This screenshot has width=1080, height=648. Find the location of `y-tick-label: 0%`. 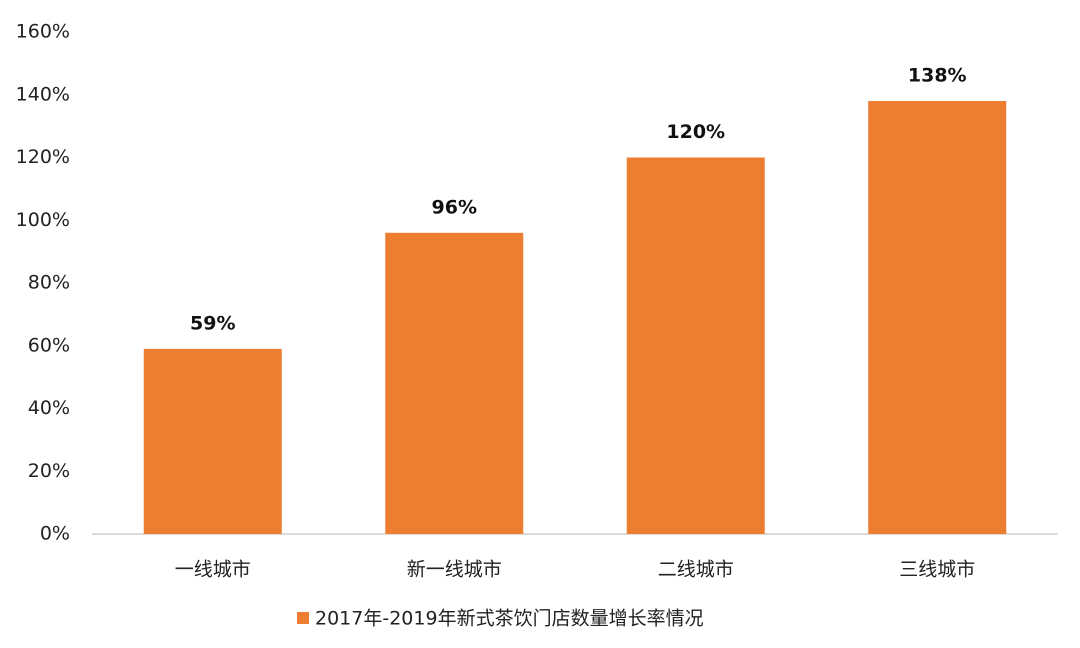

y-tick-label: 0% is located at coordinates (55, 534).